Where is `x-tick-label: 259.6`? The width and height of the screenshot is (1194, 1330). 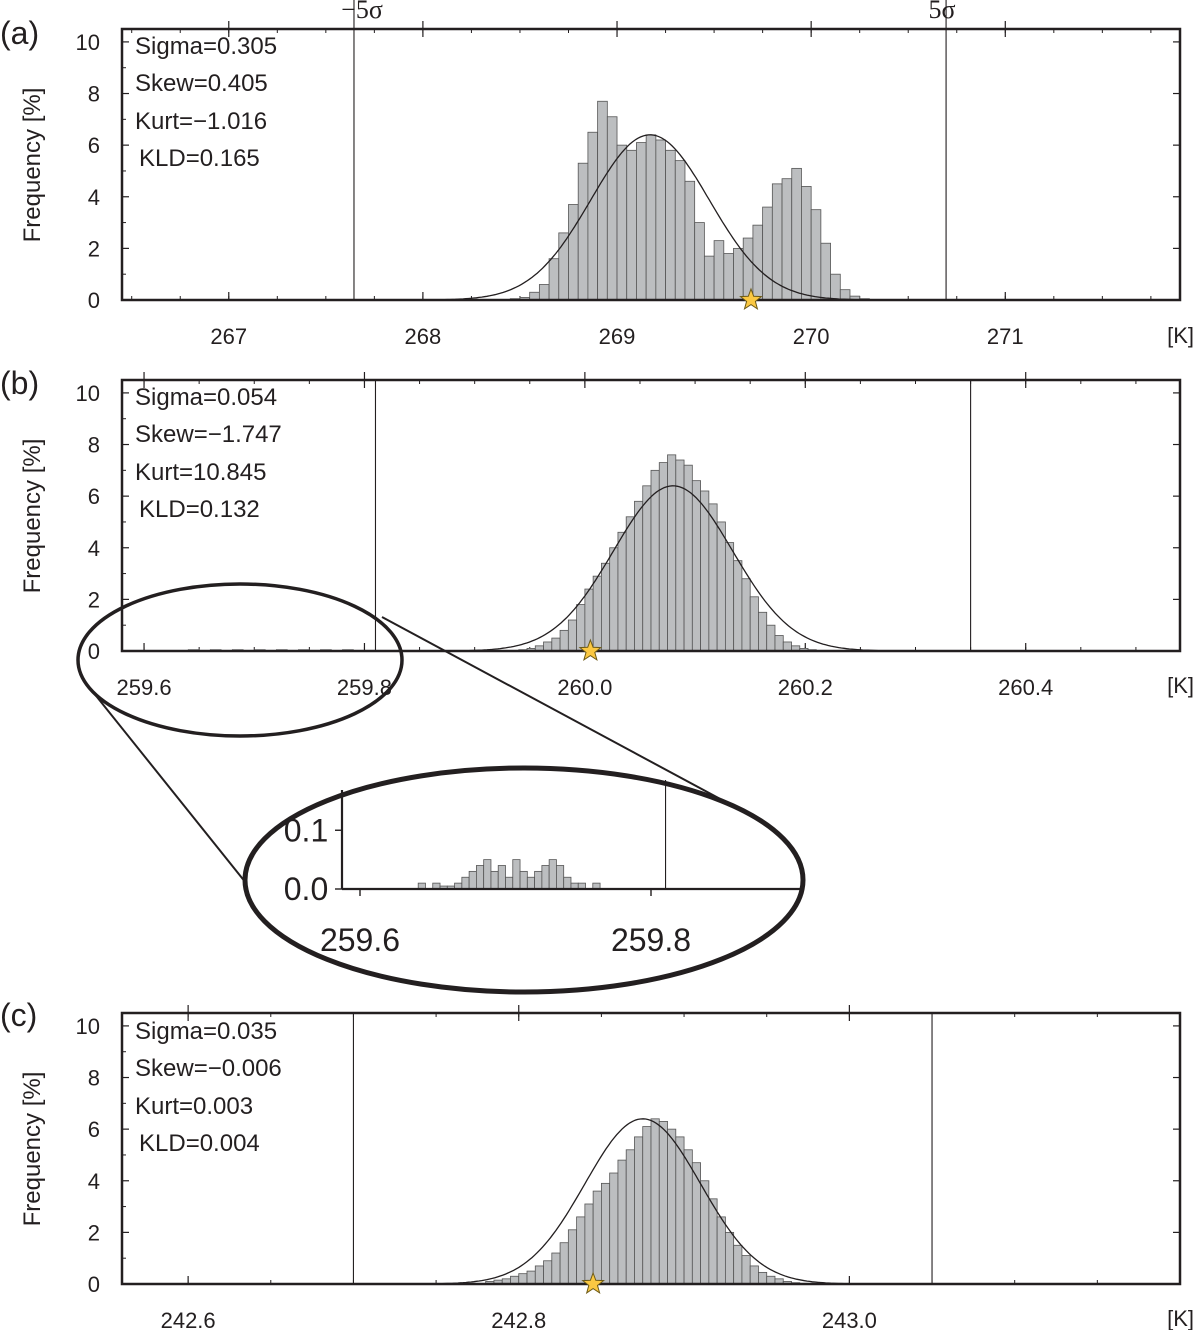 x-tick-label: 259.6 is located at coordinates (144, 687).